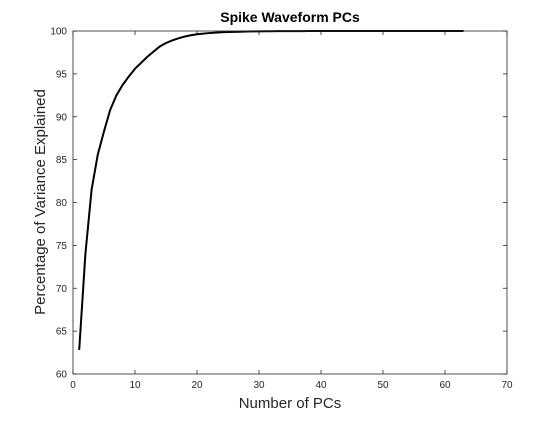 The height and width of the screenshot is (425, 560). I want to click on y-tick-label: 70, so click(62, 289).